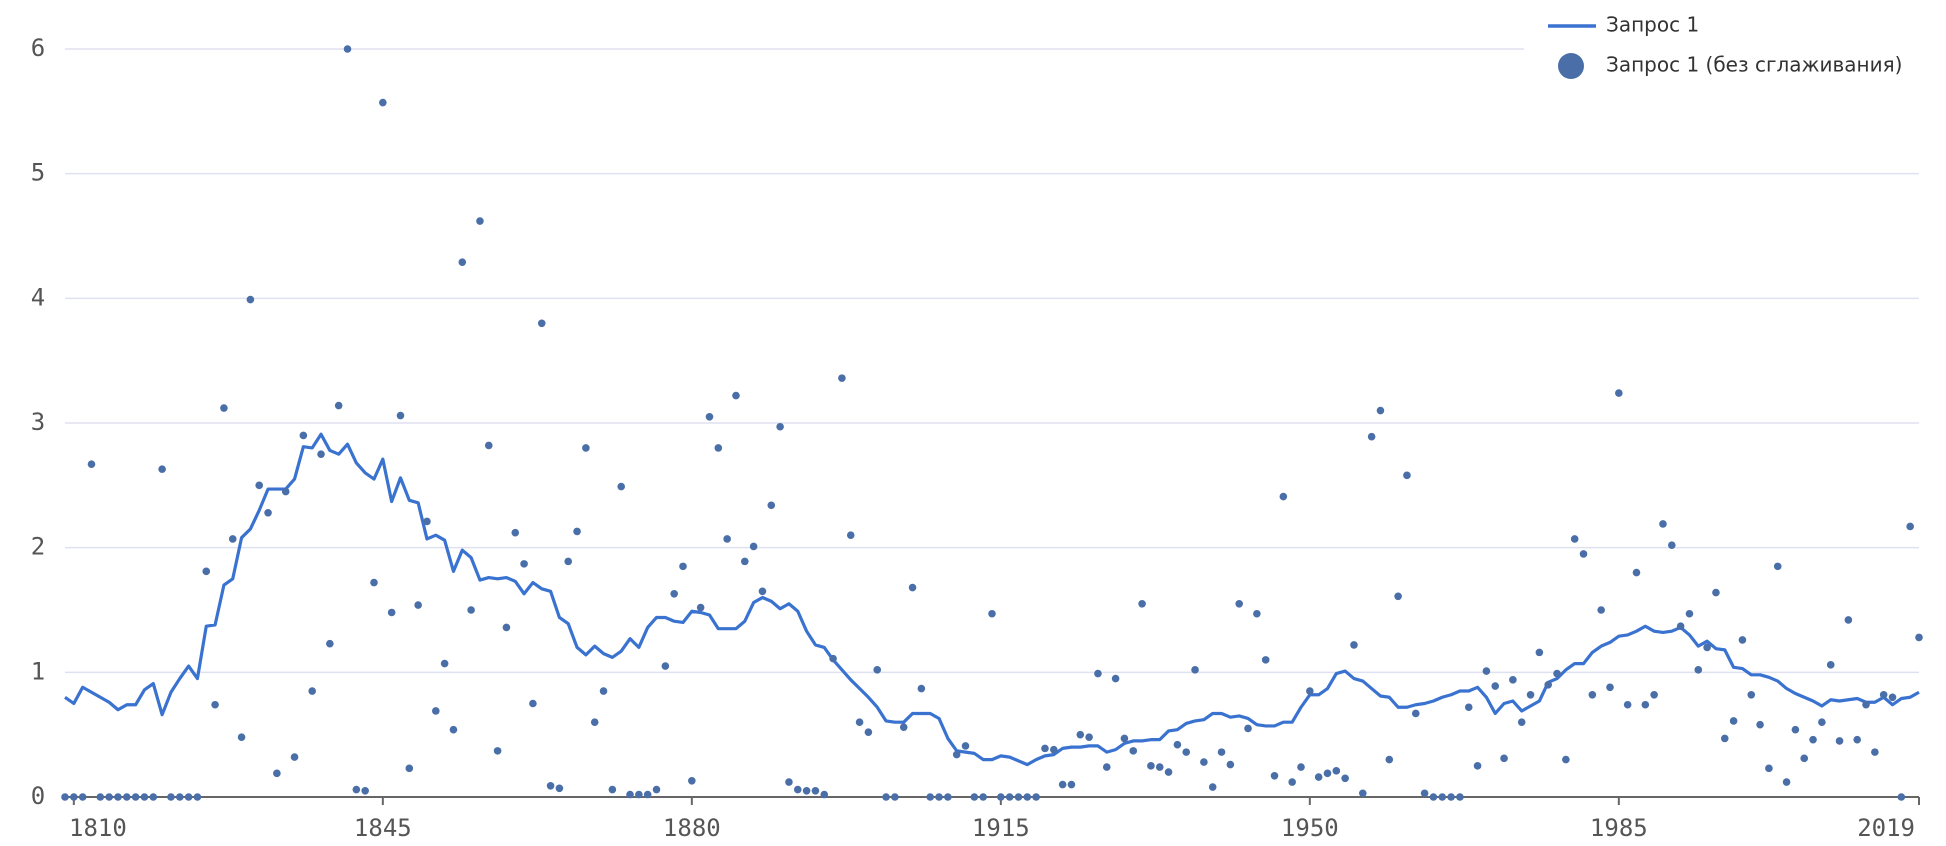 This screenshot has height=846, width=1946. I want to click on x-tick-label: 1985, so click(1619, 828).